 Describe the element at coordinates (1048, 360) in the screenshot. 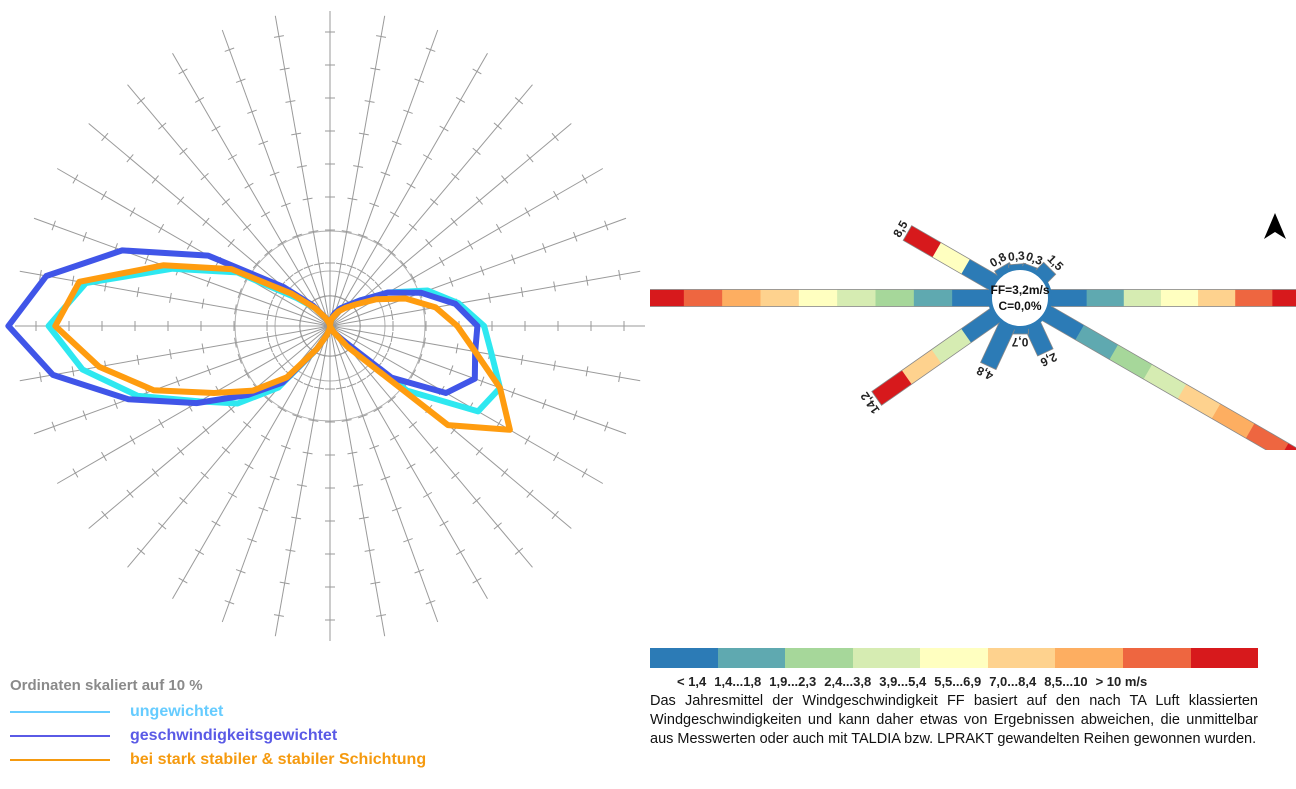

I see `rose-label-8: 2,6` at that location.